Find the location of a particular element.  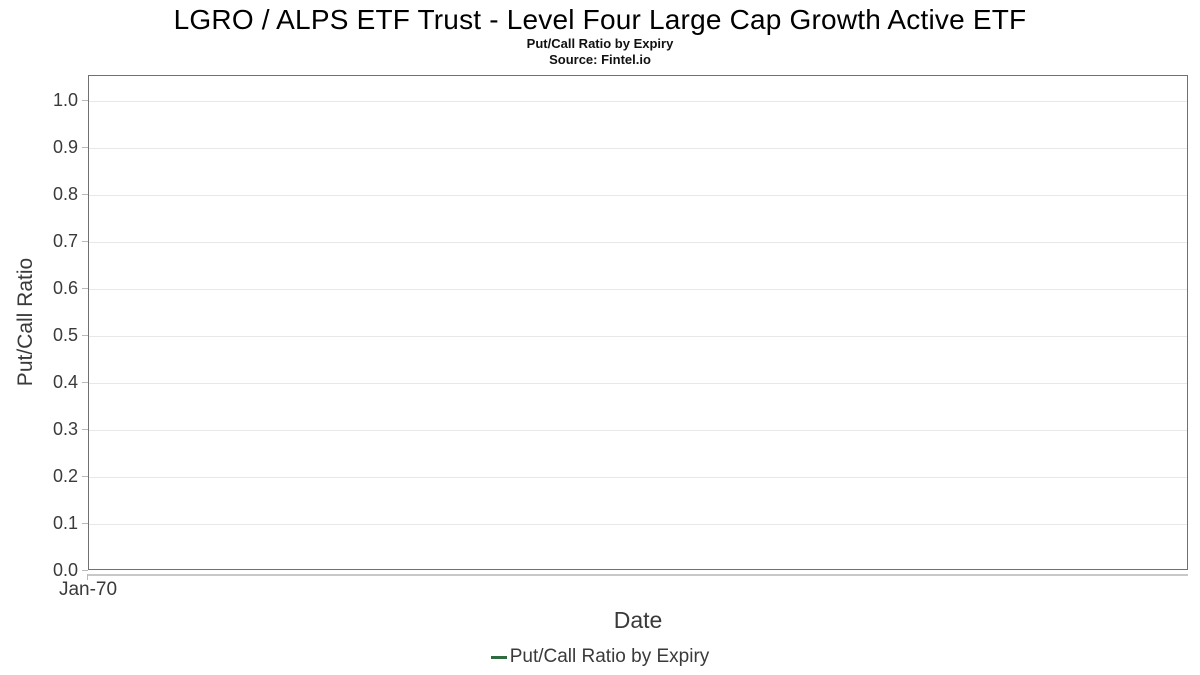

chart-source: Source: Fintel.io is located at coordinates (600, 59).